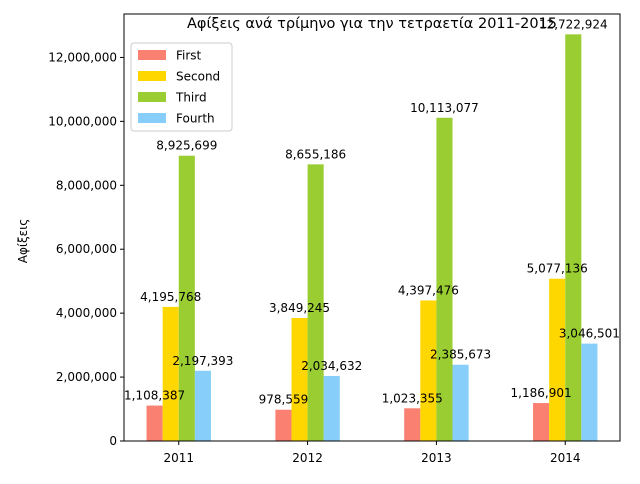  I want to click on bar-value-label: 8,655,186, so click(315, 154).